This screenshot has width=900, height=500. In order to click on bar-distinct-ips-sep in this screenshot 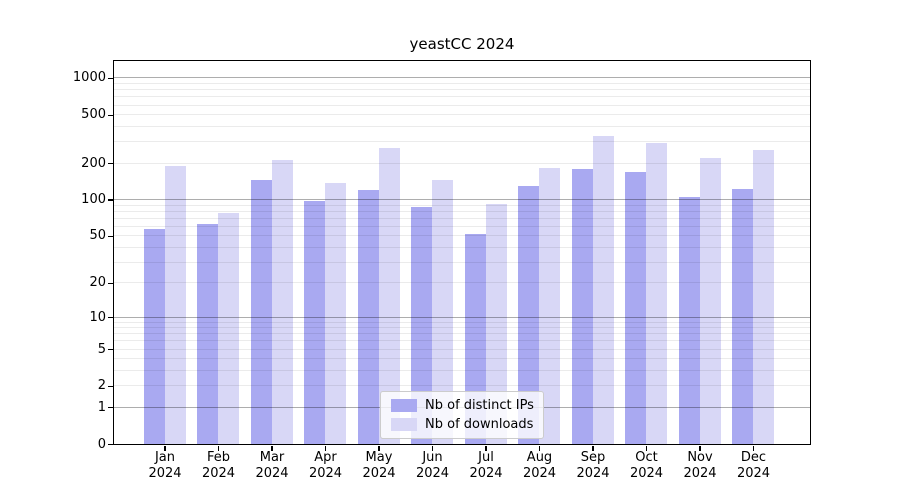, I will do `click(582, 306)`.